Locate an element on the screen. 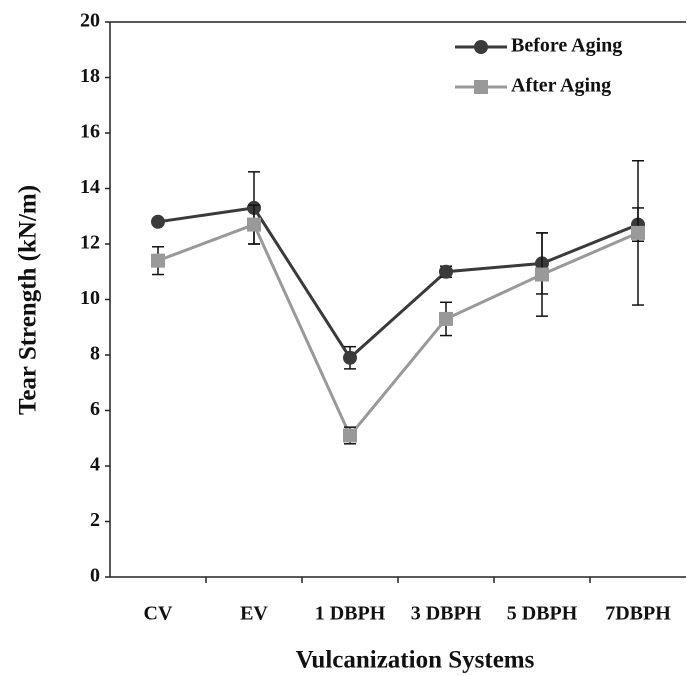 Image resolution: width=687 pixels, height=676 pixels. x-tick-label: CV is located at coordinates (158, 614).